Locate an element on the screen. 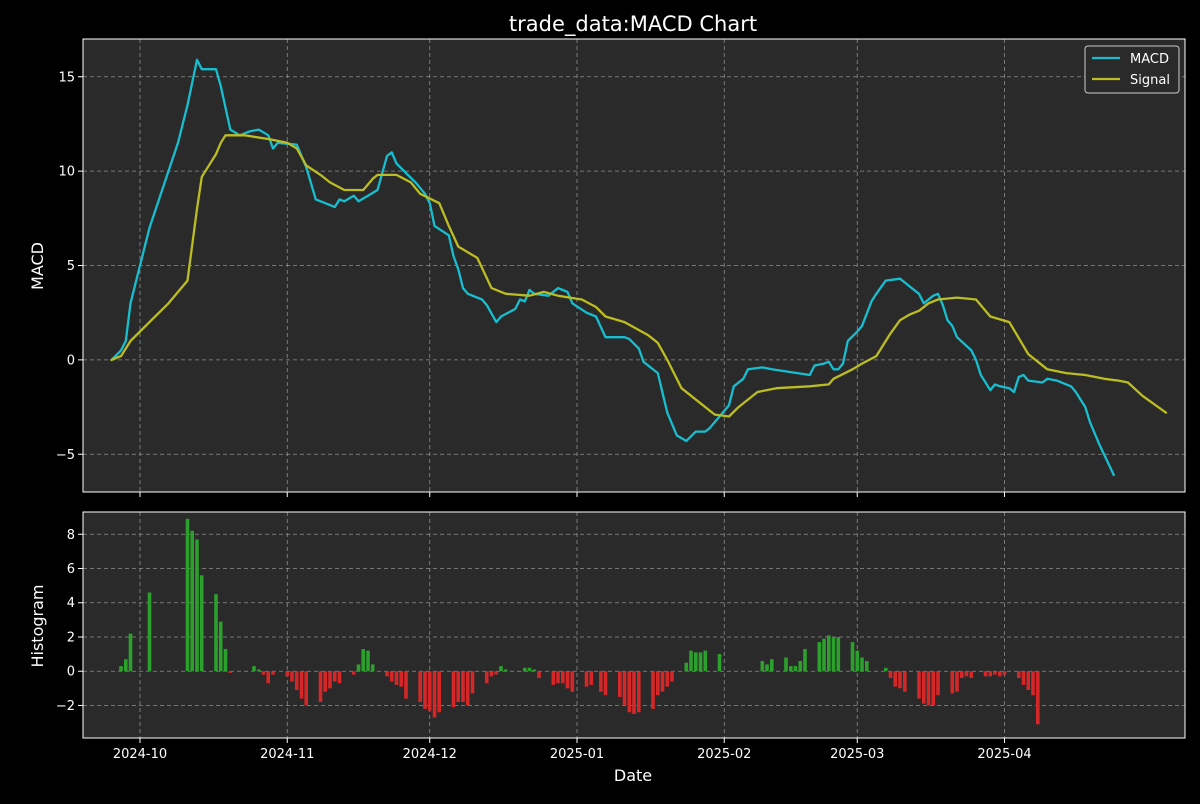 The image size is (1200, 804). histogram-y-tick-label: 2 is located at coordinates (71, 637).